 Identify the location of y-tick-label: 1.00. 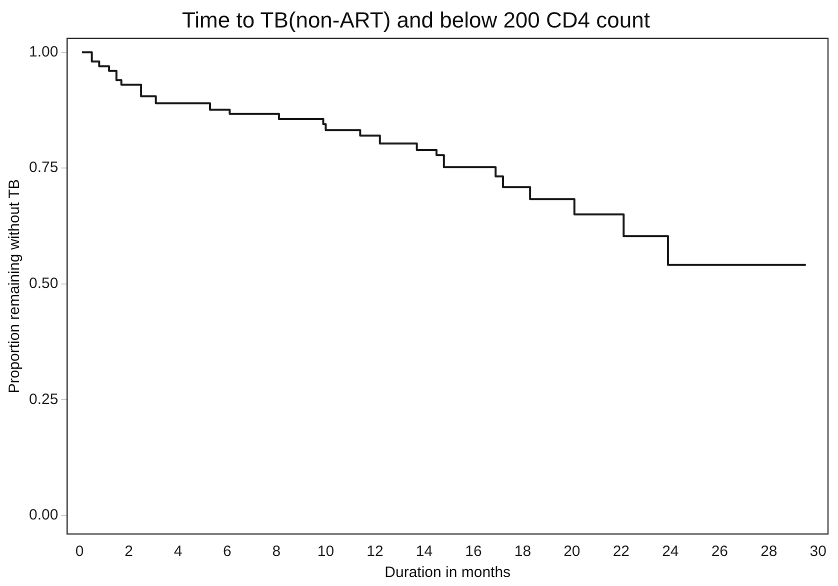
(43, 51).